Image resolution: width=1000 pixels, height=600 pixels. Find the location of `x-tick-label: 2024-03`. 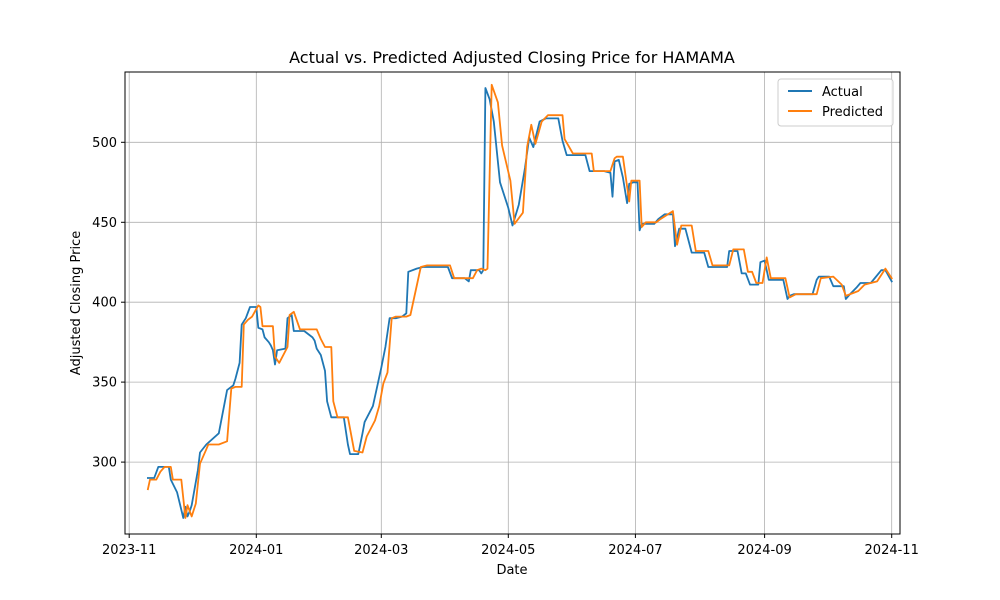

x-tick-label: 2024-03 is located at coordinates (381, 550).